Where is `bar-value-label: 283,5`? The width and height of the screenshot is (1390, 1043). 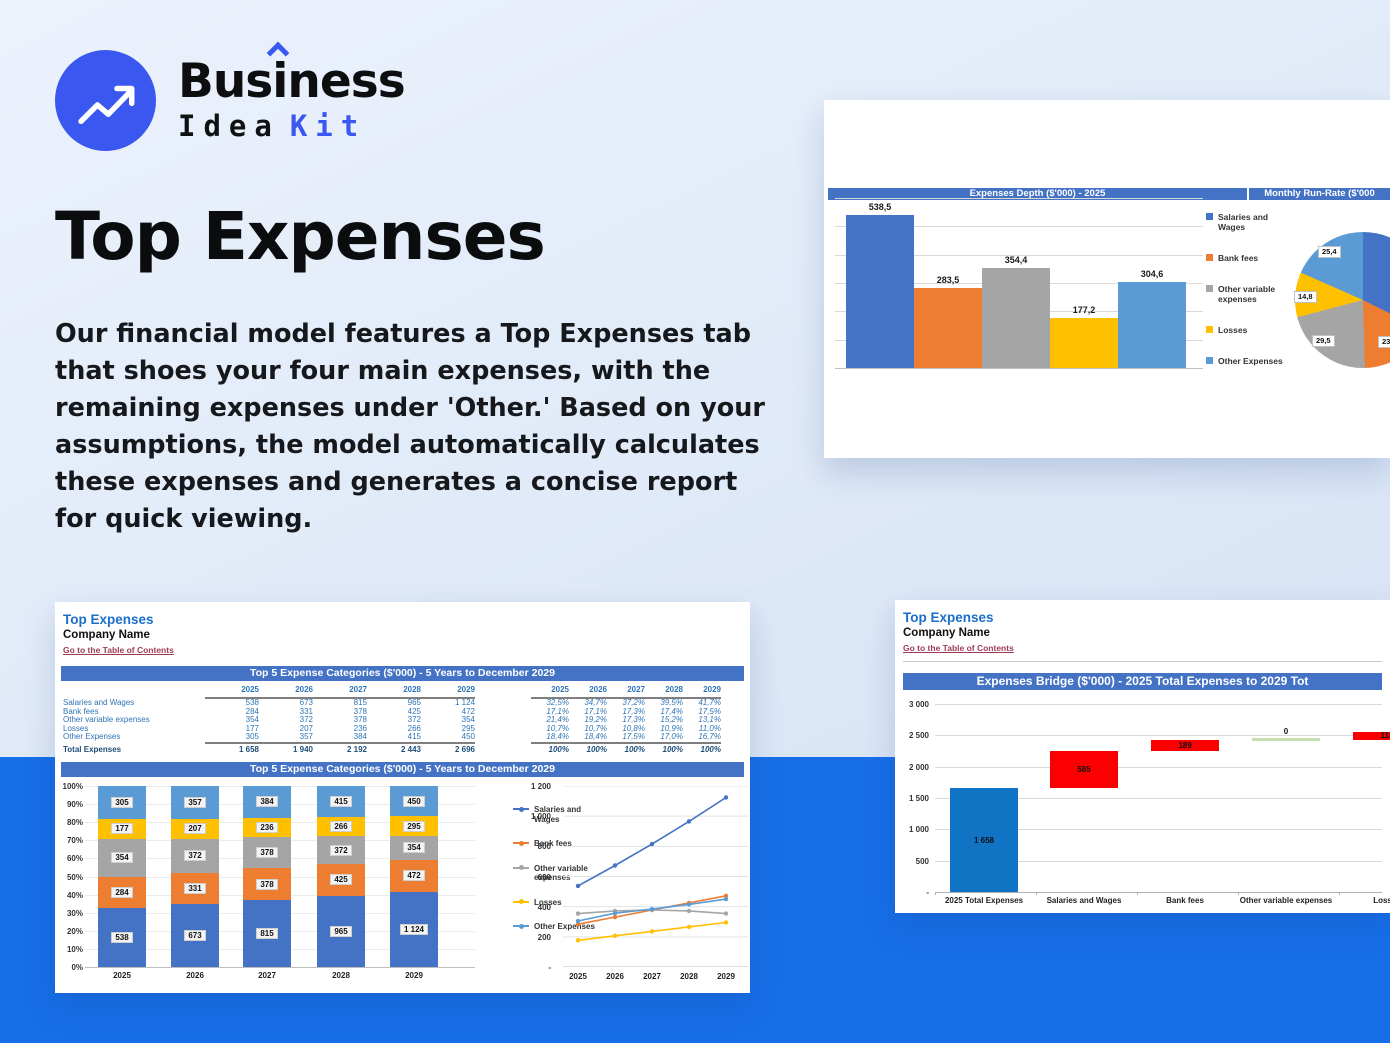 bar-value-label: 283,5 is located at coordinates (948, 279).